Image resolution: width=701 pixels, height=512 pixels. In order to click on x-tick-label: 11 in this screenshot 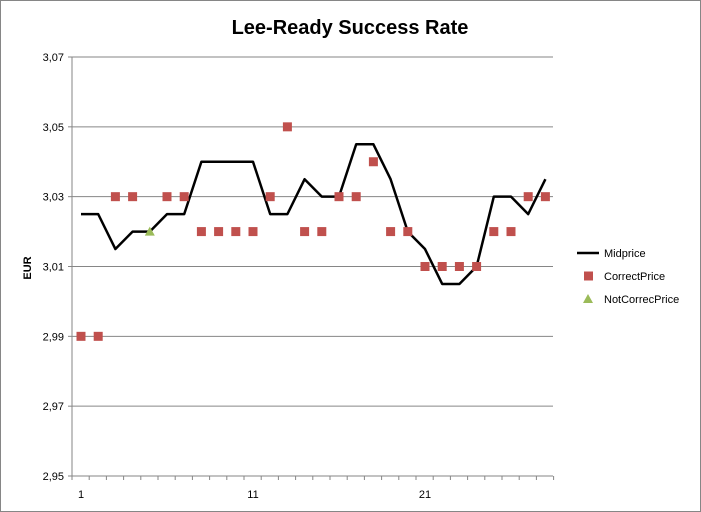, I will do `click(252, 495)`.